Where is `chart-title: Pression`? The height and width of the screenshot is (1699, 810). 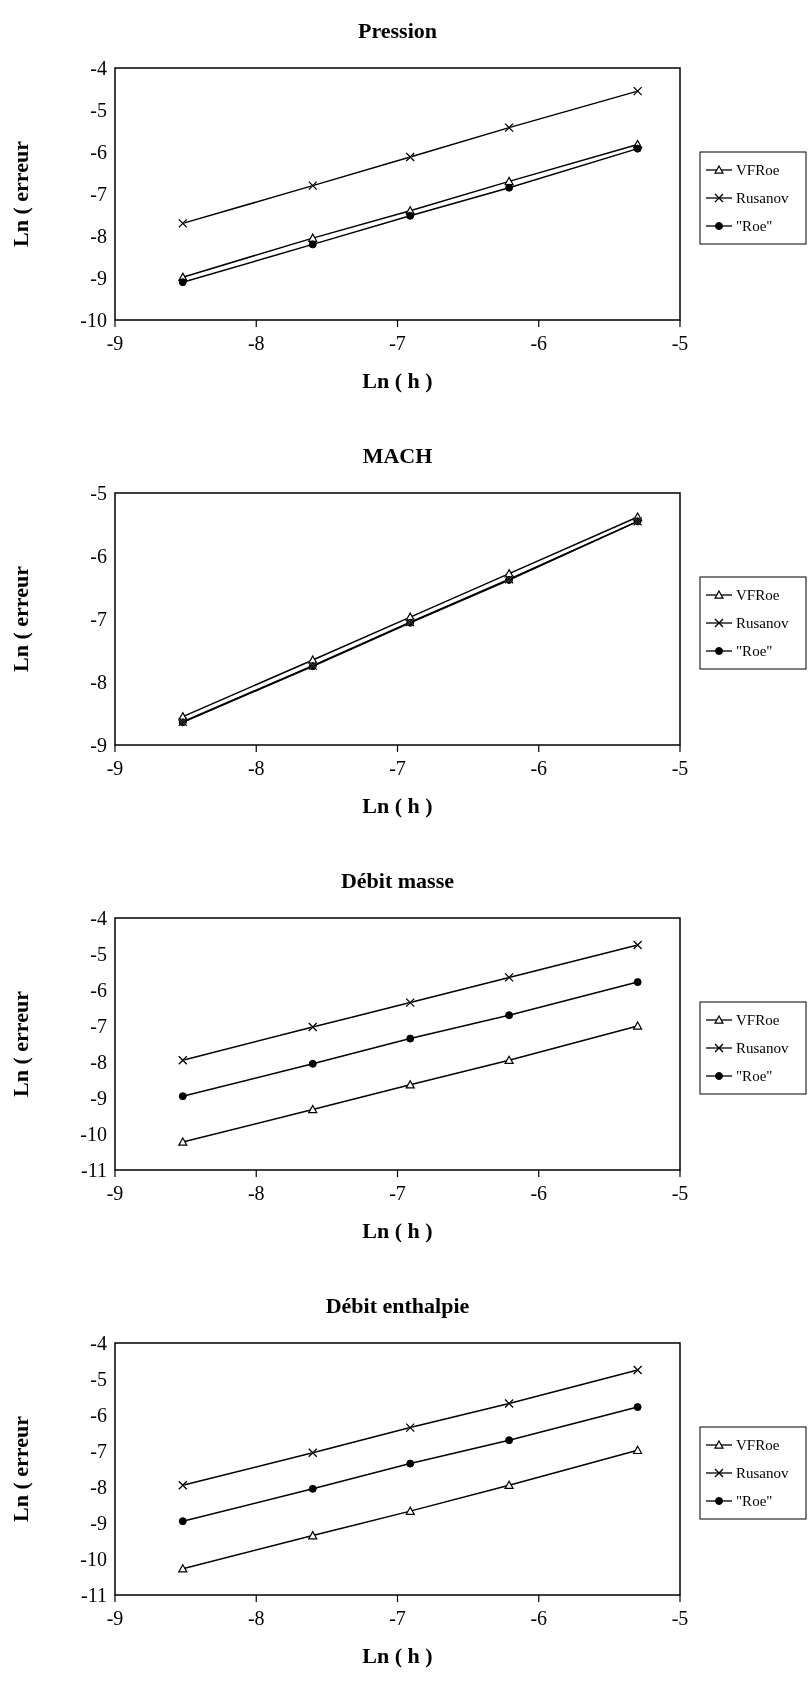
chart-title: Pression is located at coordinates (397, 30).